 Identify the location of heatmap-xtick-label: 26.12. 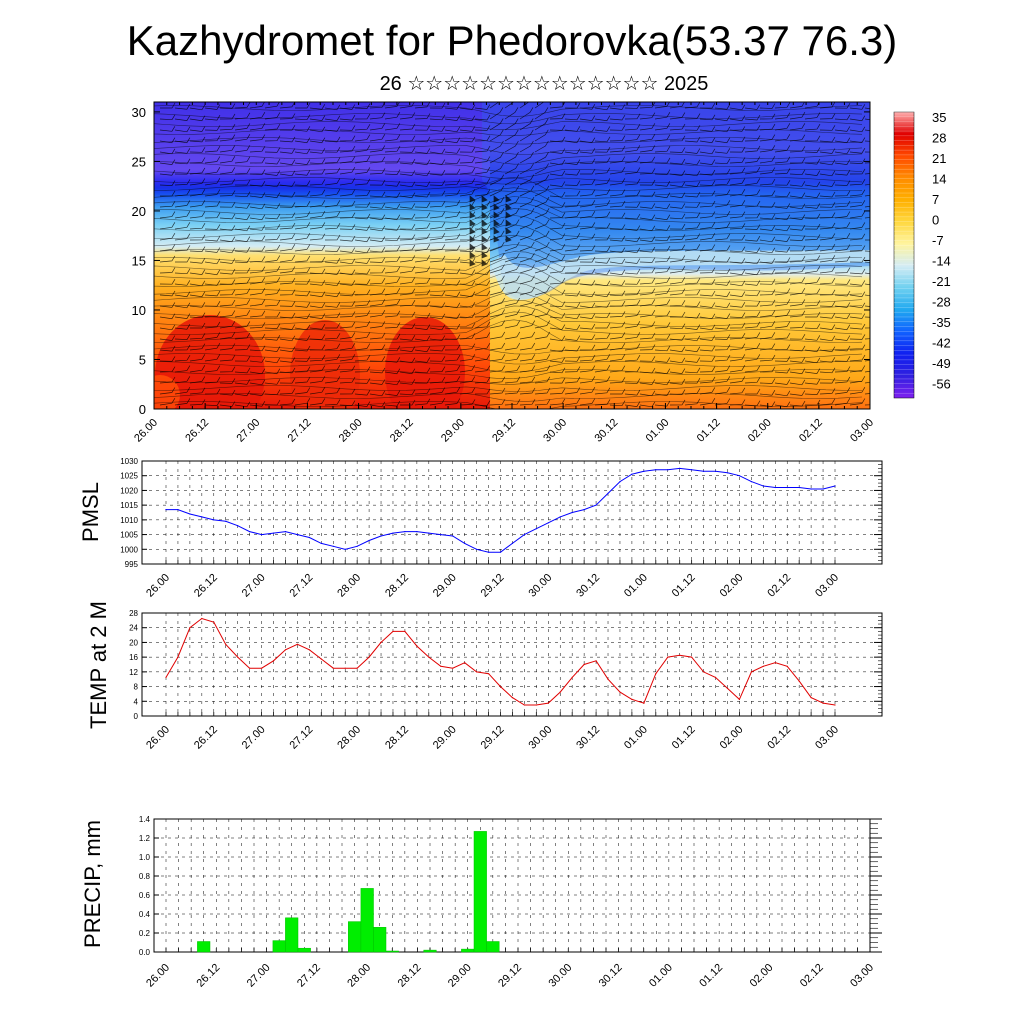
(197, 431).